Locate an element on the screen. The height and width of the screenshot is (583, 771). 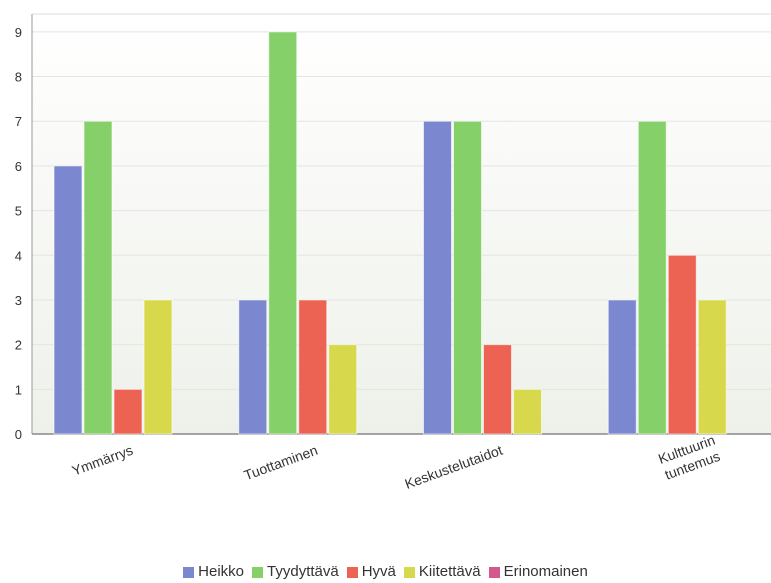
y-tick-label: 2 is located at coordinates (18, 345).